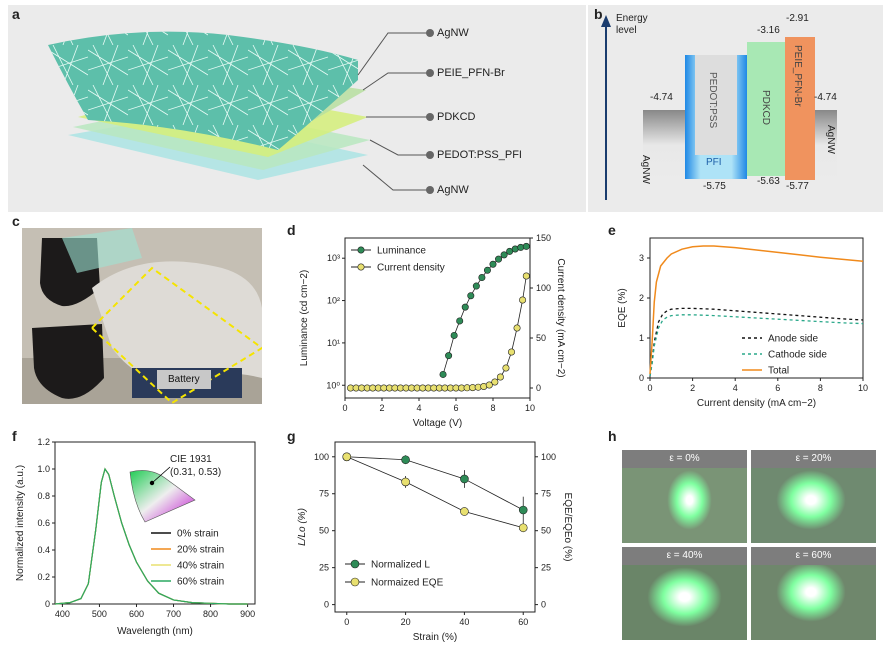  I want to click on legend-label: Luminance, so click(401, 251).